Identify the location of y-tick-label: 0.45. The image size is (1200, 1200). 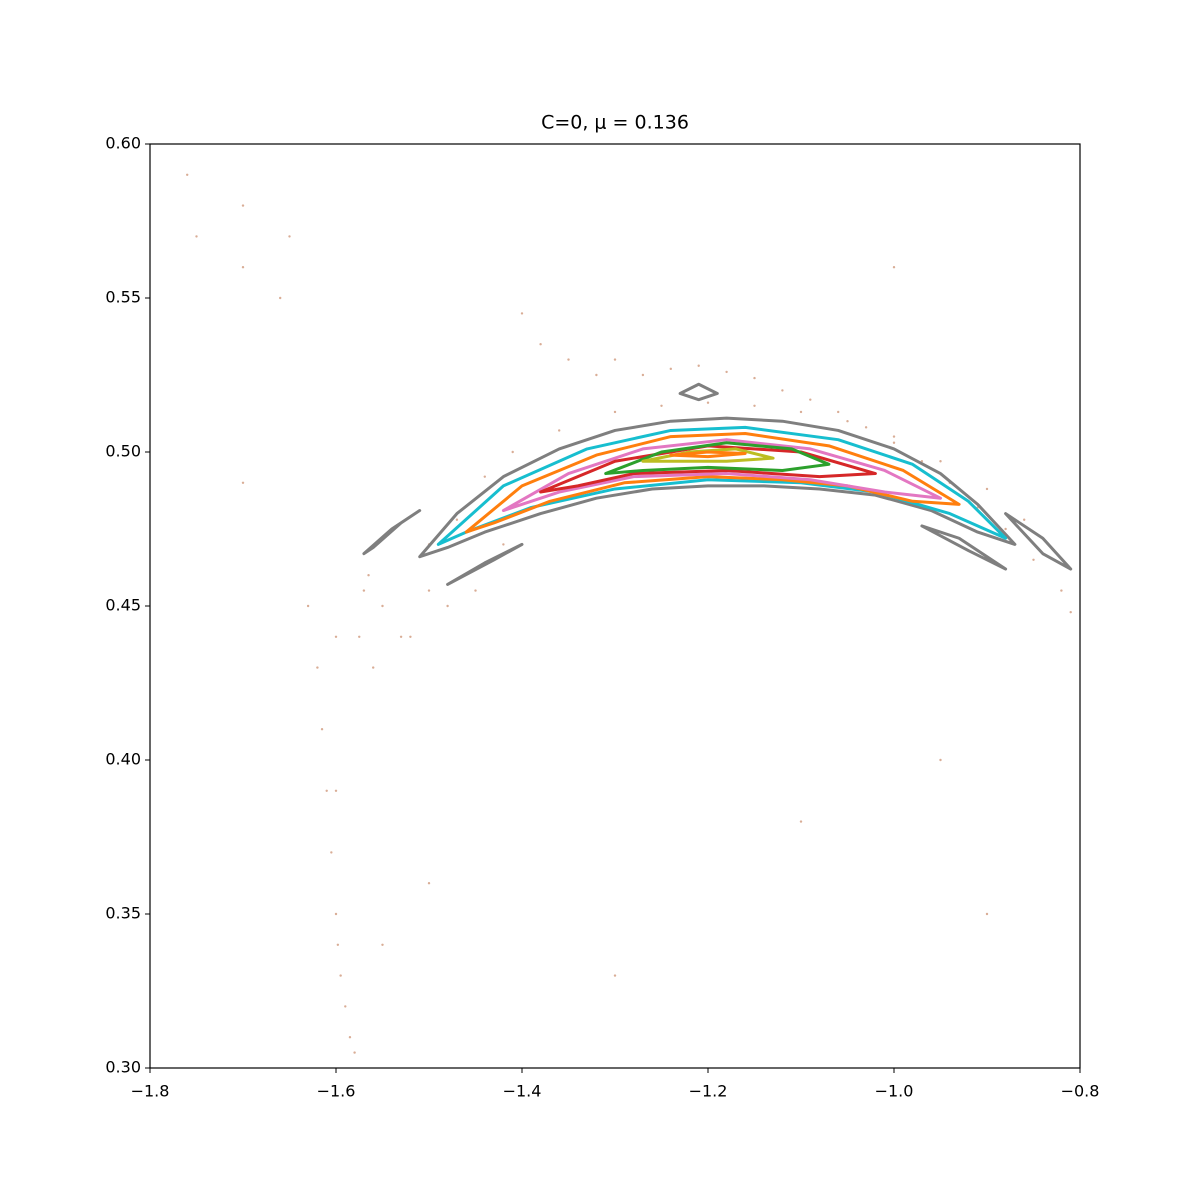
(123, 605).